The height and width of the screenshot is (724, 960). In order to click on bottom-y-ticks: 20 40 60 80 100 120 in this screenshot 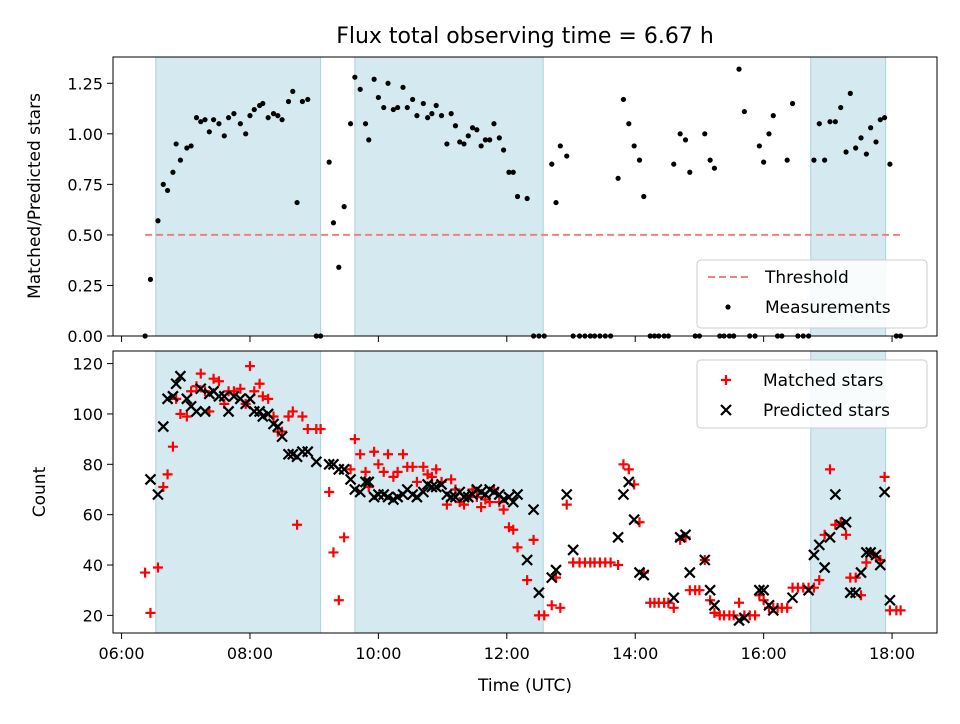, I will do `click(92, 490)`.